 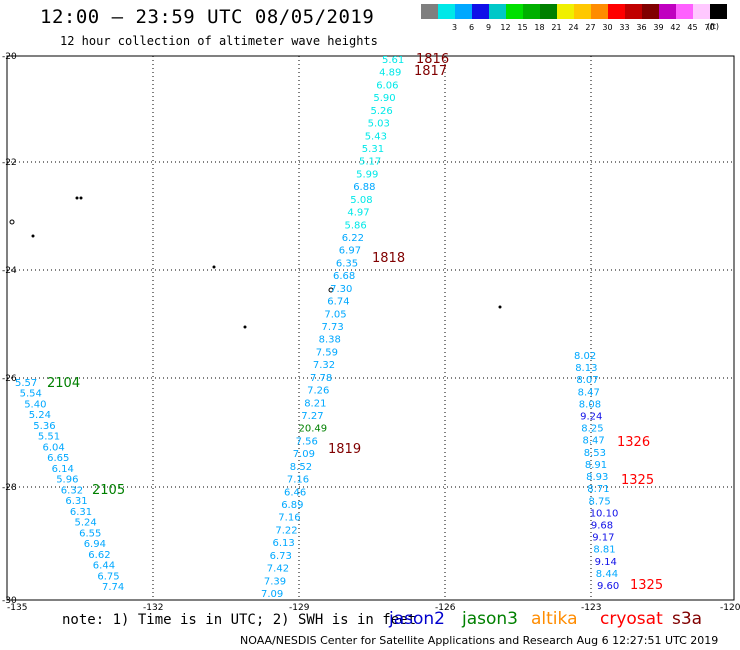 What do you see at coordinates (592, 429) in the screenshot?
I see `wave-height-value: 8.25` at bounding box center [592, 429].